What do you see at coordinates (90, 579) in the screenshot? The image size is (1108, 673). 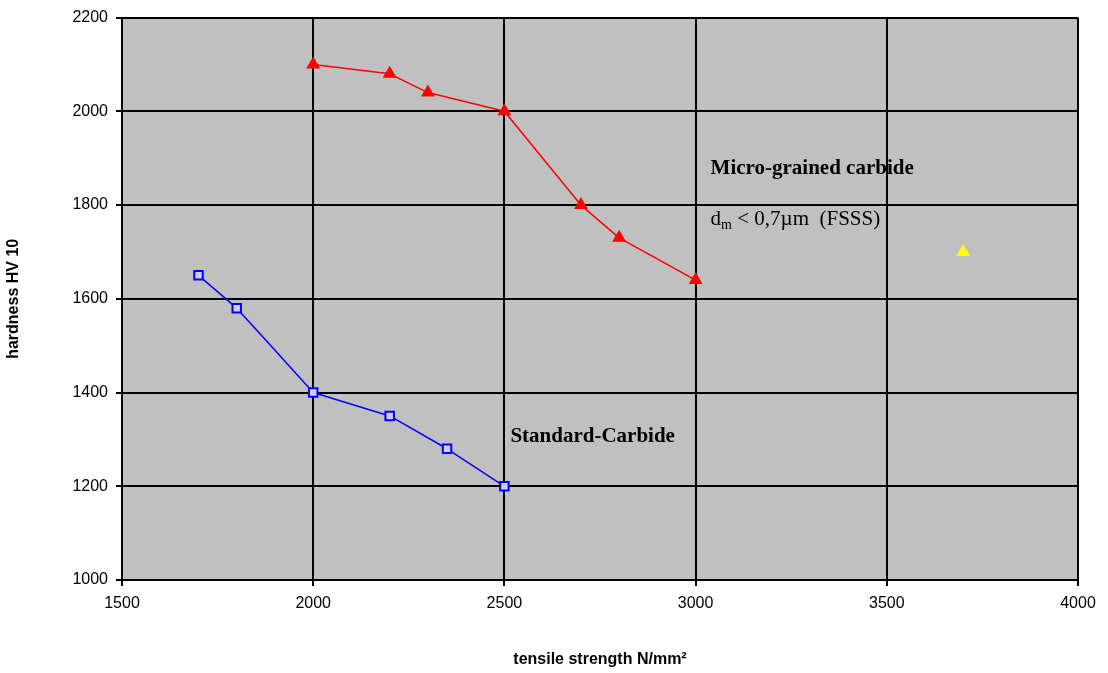 I see `y-tick-label: 1000` at bounding box center [90, 579].